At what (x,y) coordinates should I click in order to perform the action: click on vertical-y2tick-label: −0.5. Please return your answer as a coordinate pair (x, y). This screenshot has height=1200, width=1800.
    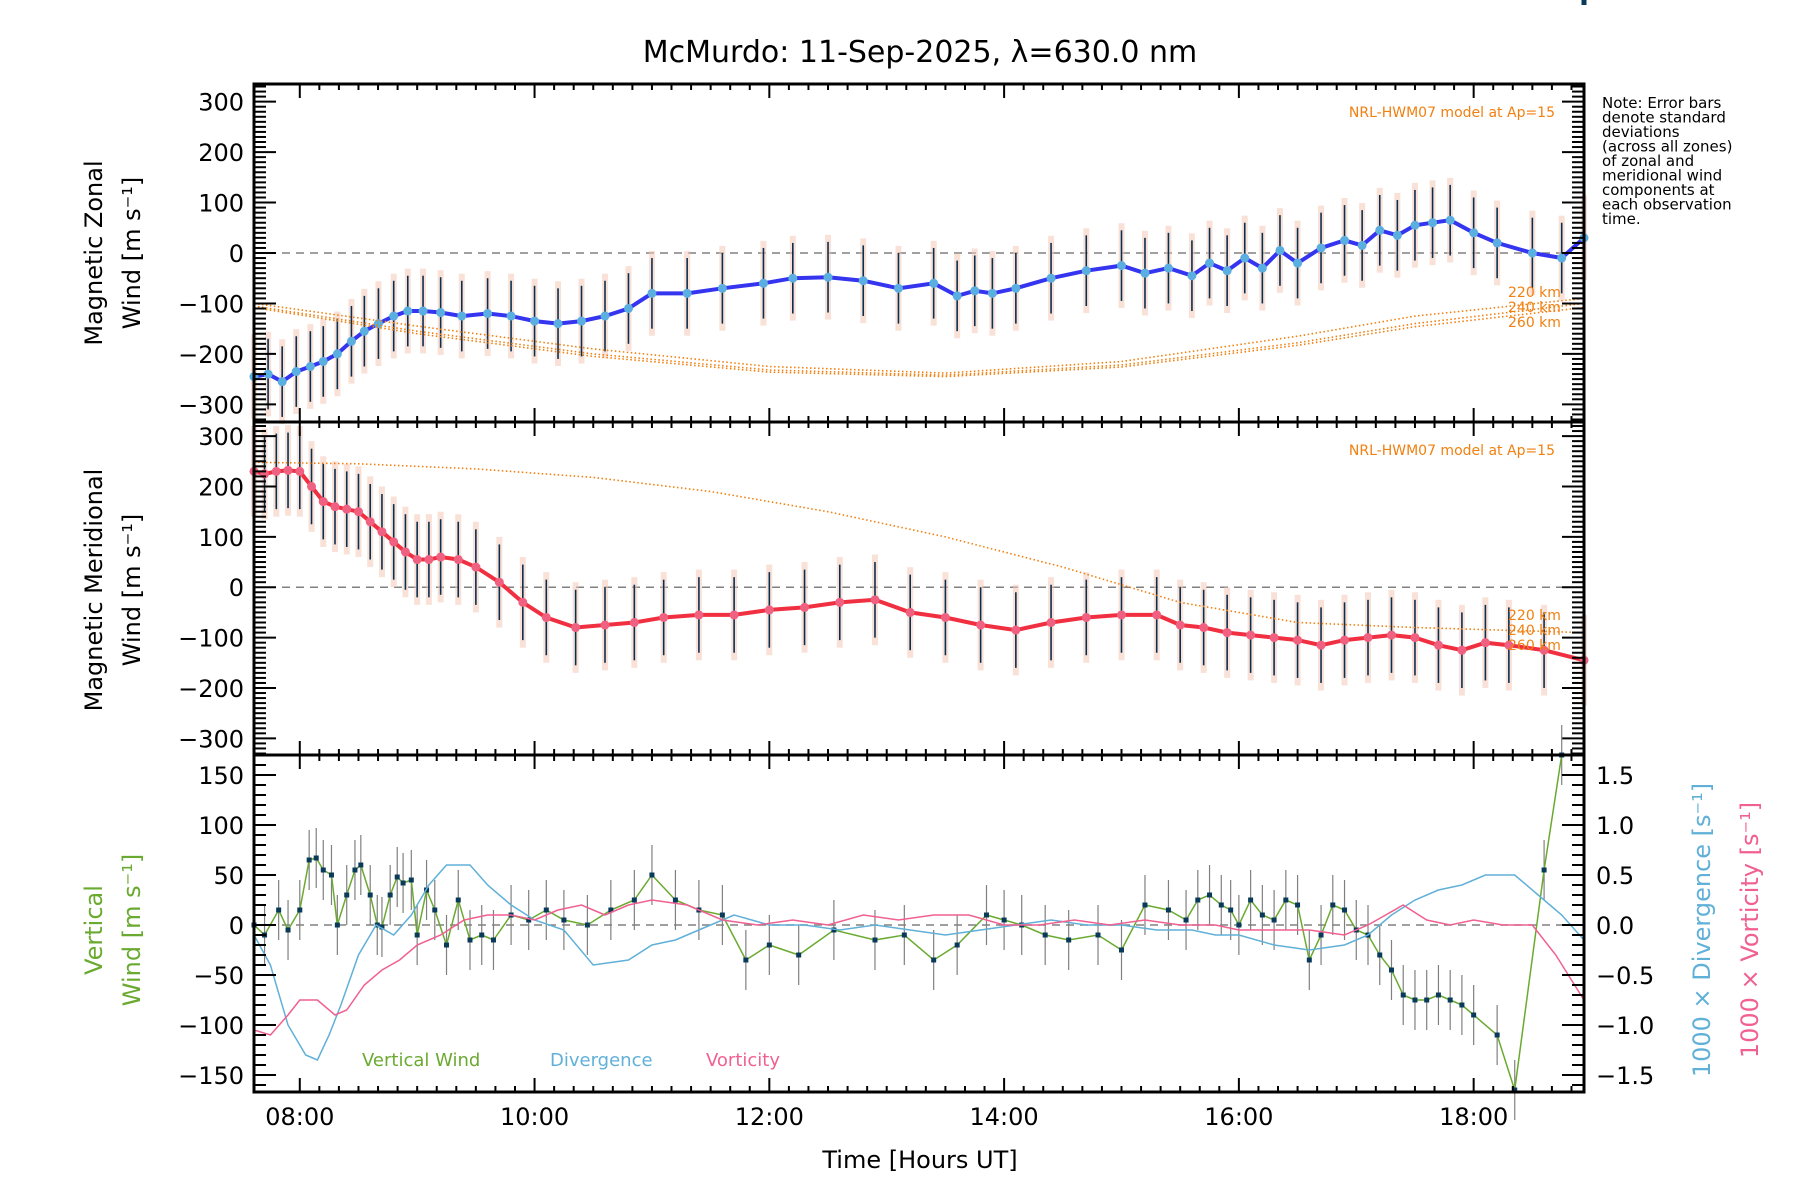
    Looking at the image, I should click on (1625, 976).